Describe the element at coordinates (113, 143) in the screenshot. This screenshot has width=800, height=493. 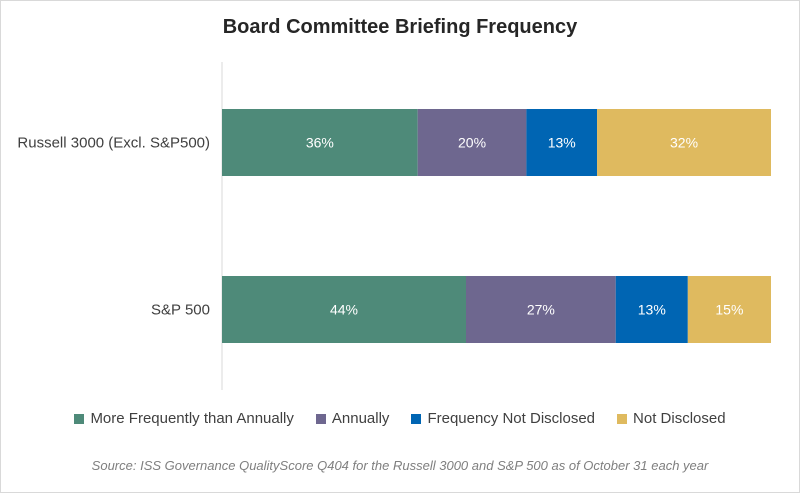
I see `category-label: Russell 3000 (Excl. S&P500)` at that location.